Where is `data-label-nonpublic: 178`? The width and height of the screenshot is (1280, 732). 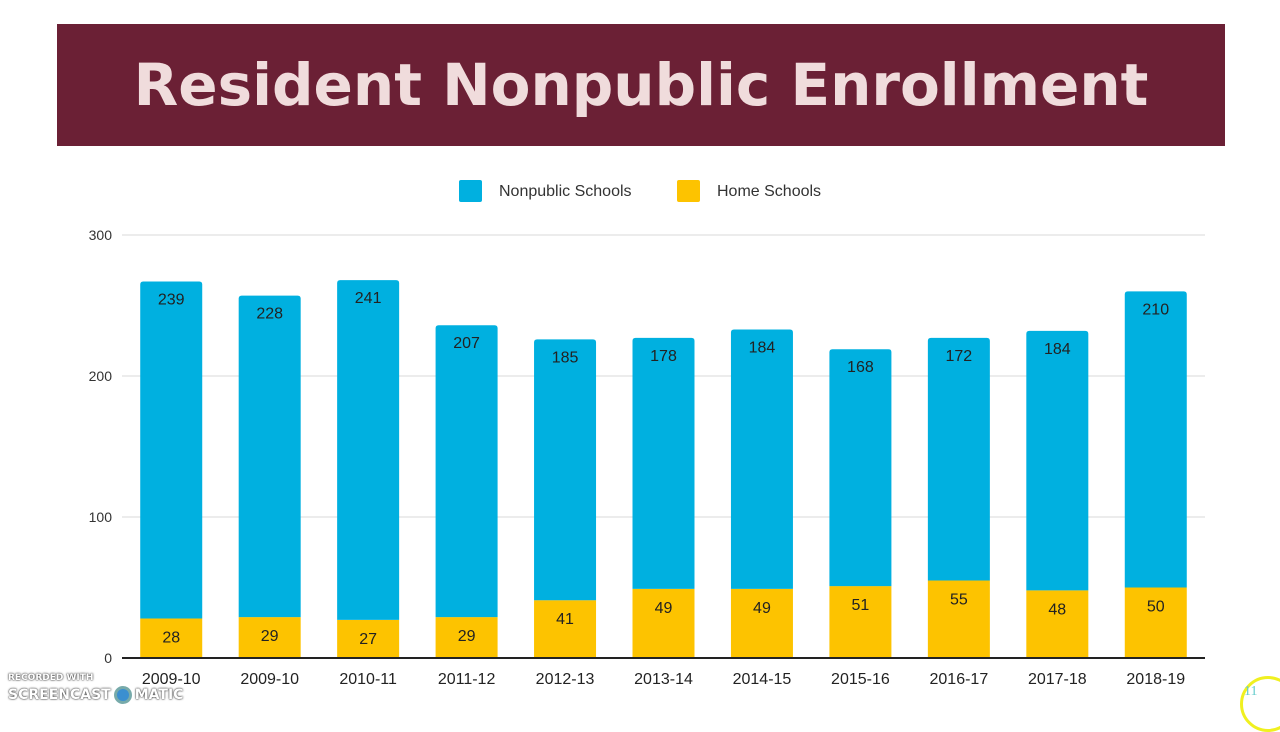 data-label-nonpublic: 178 is located at coordinates (663, 356).